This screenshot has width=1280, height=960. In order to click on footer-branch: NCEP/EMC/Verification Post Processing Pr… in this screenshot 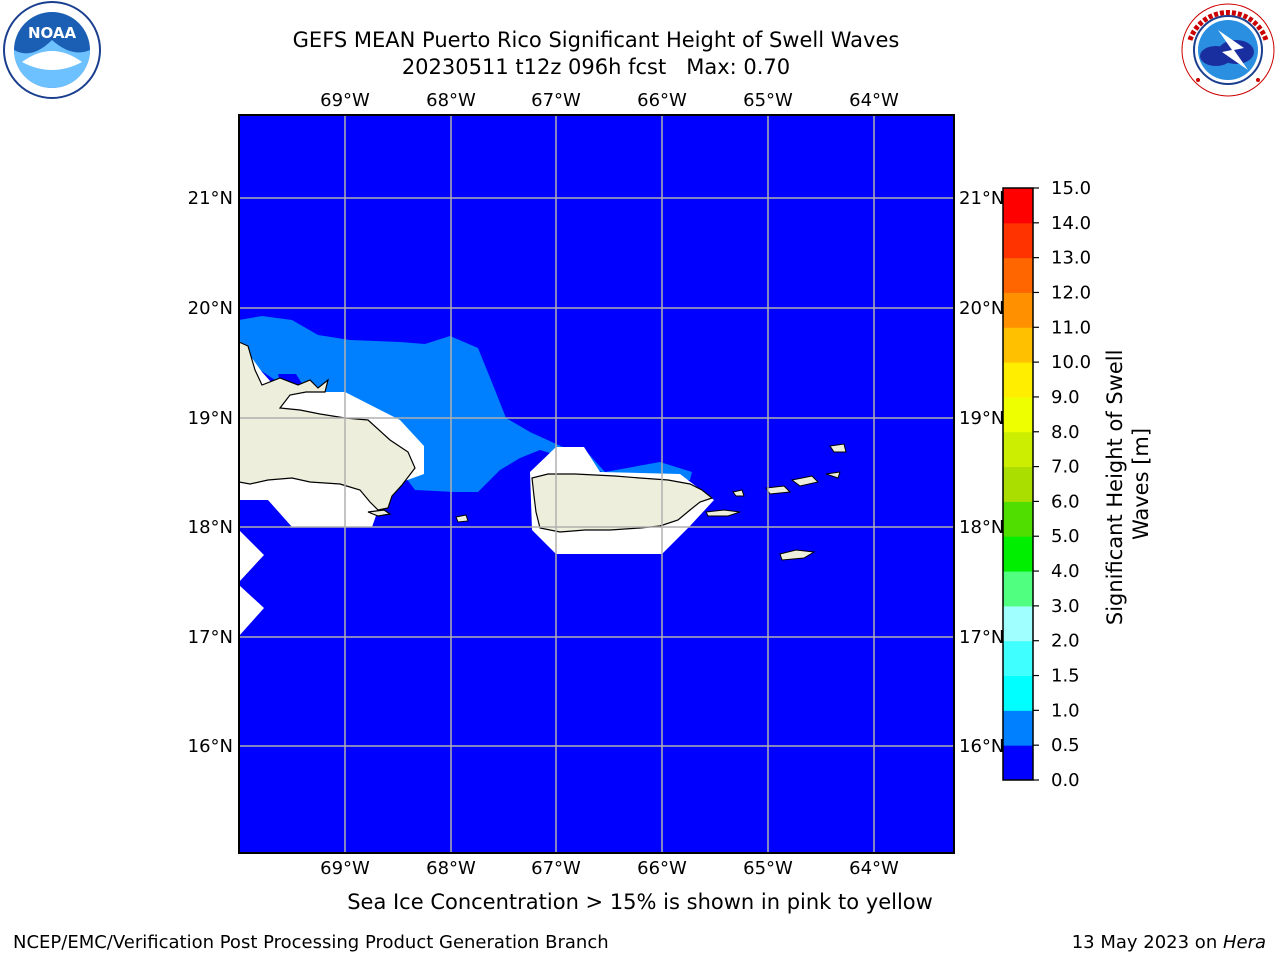, I will do `click(311, 942)`.